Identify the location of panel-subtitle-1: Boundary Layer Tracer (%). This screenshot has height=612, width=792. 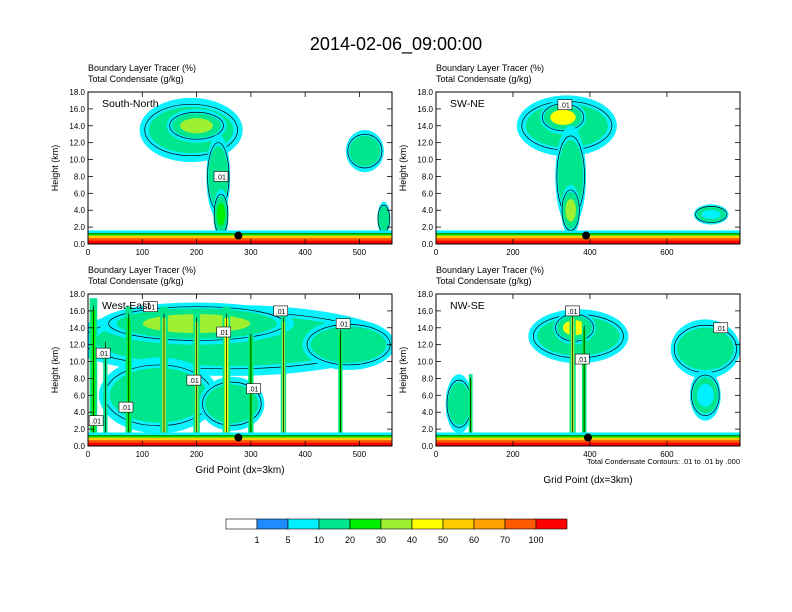
(142, 270).